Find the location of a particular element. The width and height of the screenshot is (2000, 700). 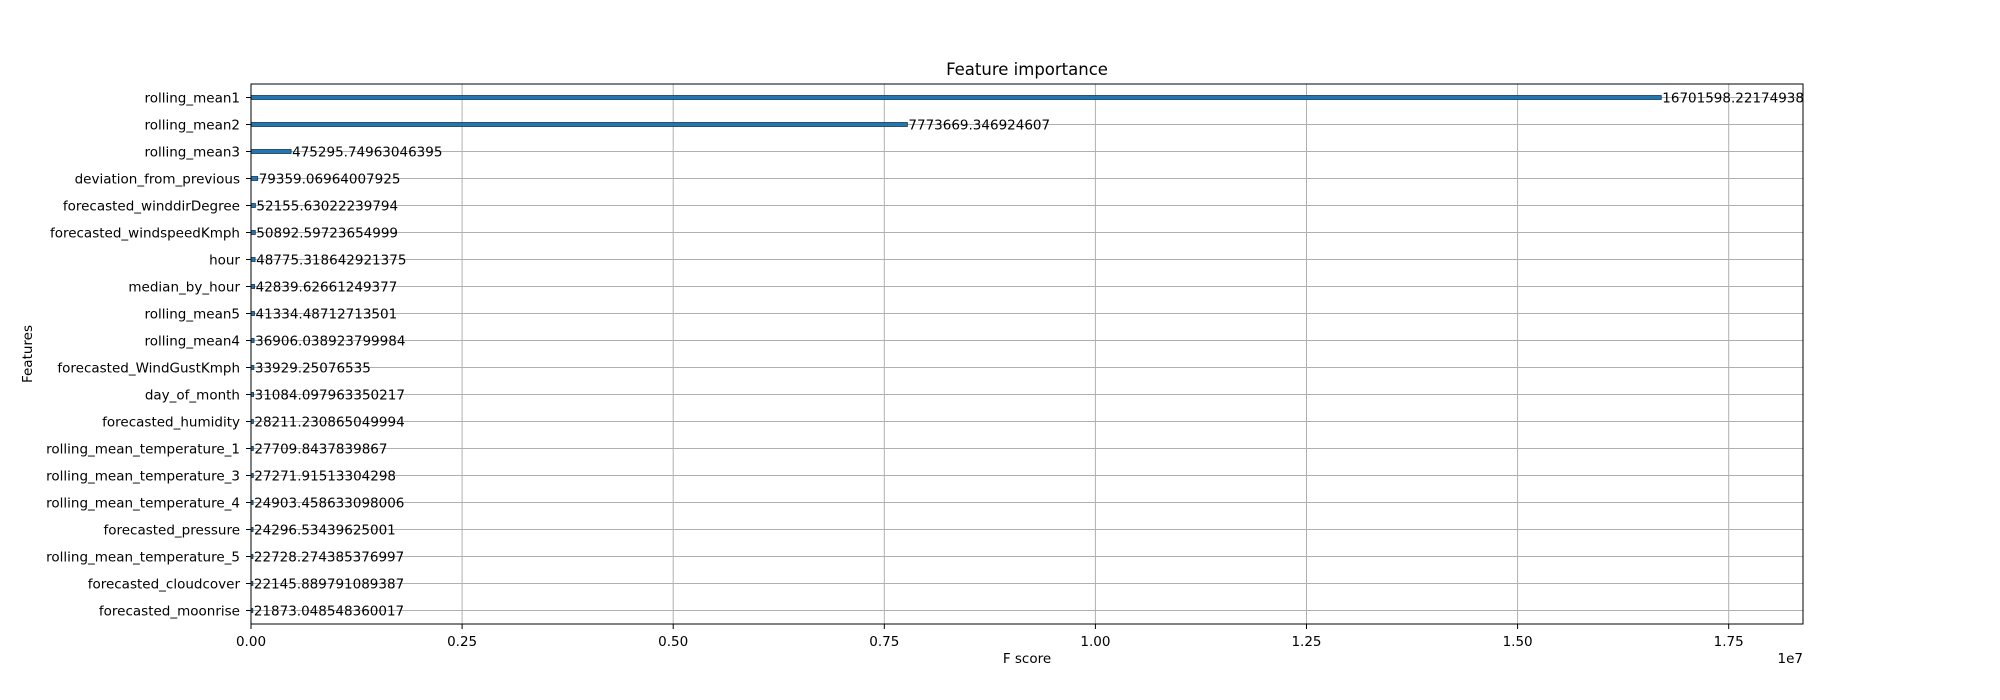

y-category-label: rolling_mean5 is located at coordinates (192, 315).